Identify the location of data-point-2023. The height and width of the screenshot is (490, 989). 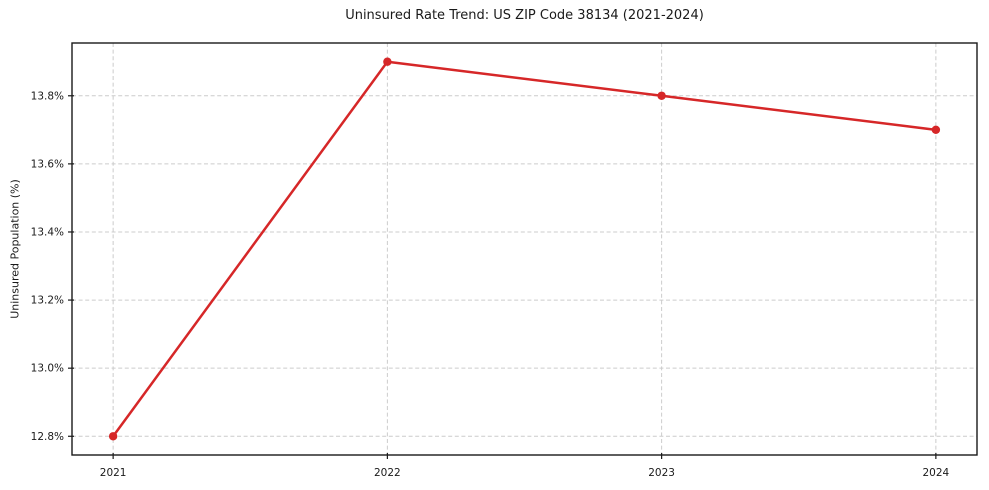
(661, 95).